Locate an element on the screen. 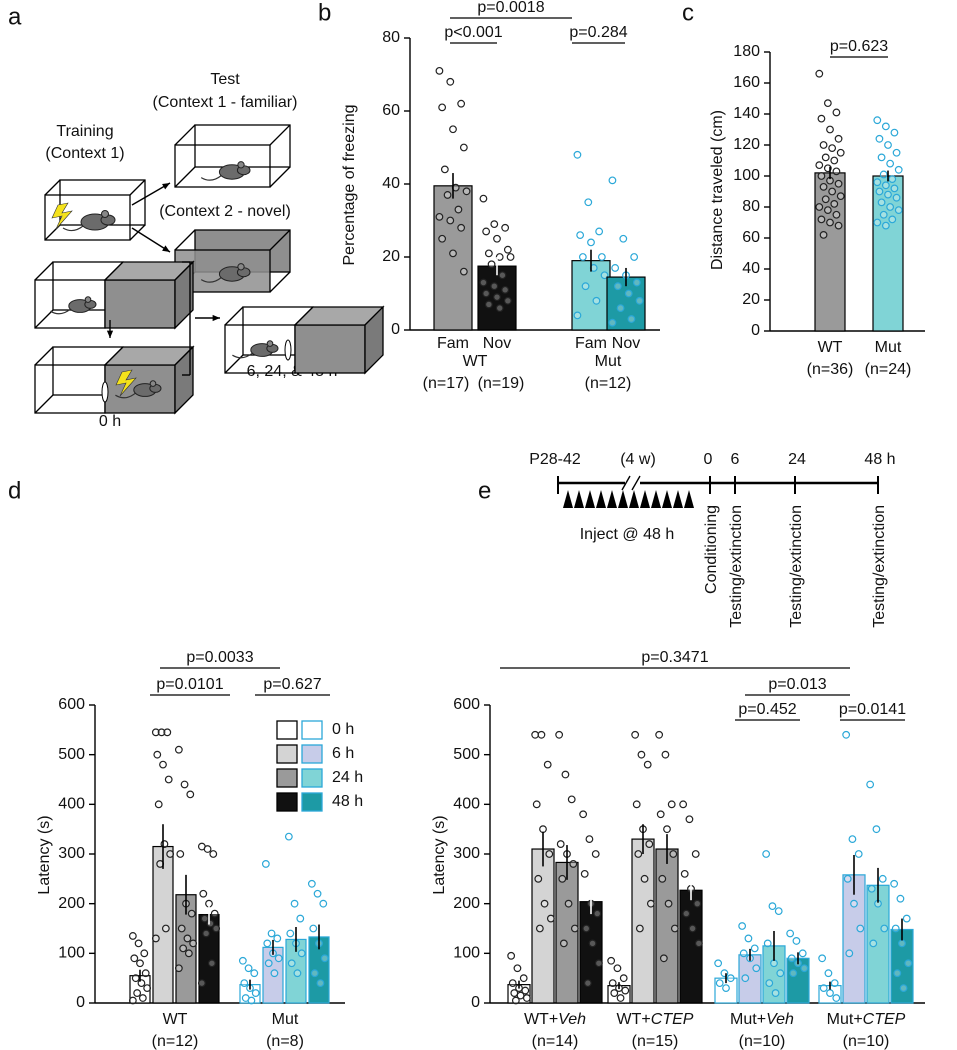  shock is located at coordinates (62, 216).